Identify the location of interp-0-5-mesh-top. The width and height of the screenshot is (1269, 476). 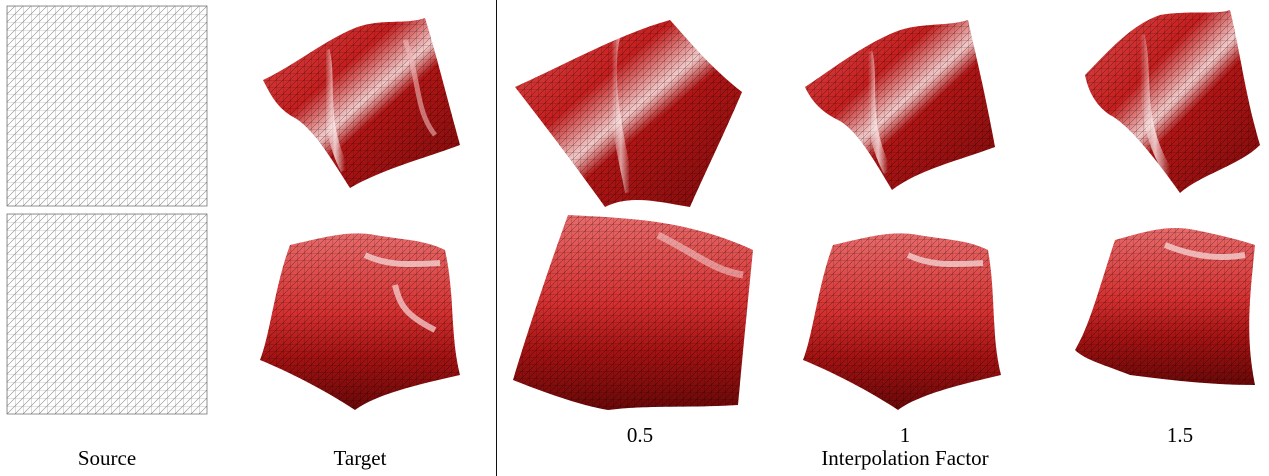
(630, 112).